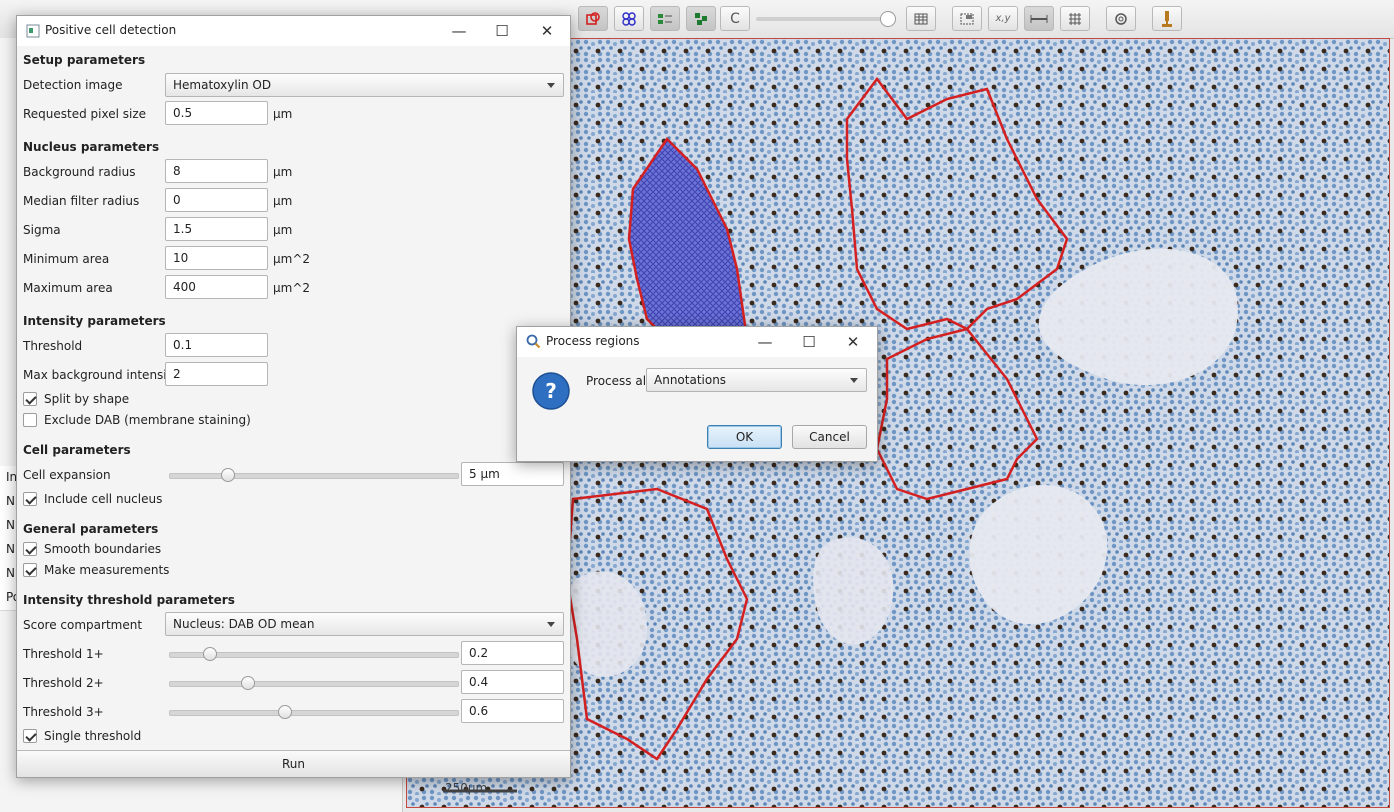  I want to click on minimum-area-input: 10, so click(216, 258).